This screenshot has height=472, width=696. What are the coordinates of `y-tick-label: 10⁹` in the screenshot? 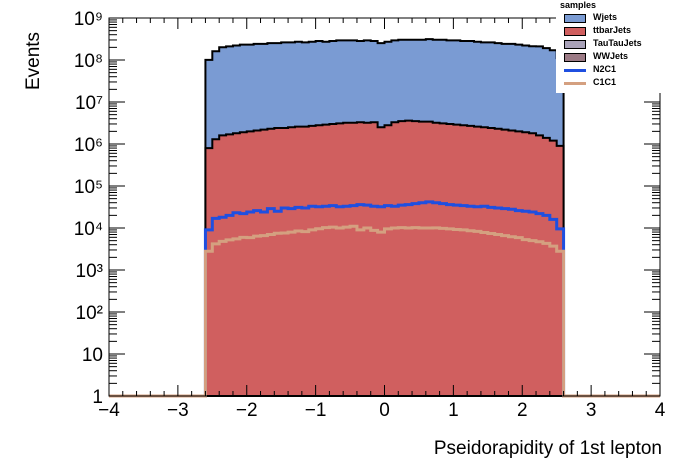 It's located at (88, 19).